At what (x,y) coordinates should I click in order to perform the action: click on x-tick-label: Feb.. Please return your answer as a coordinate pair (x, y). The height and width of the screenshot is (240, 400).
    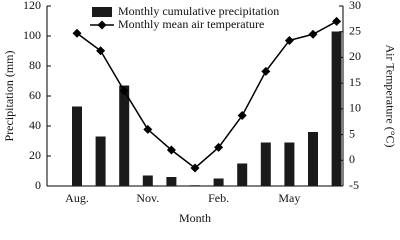
    Looking at the image, I should click on (218, 198).